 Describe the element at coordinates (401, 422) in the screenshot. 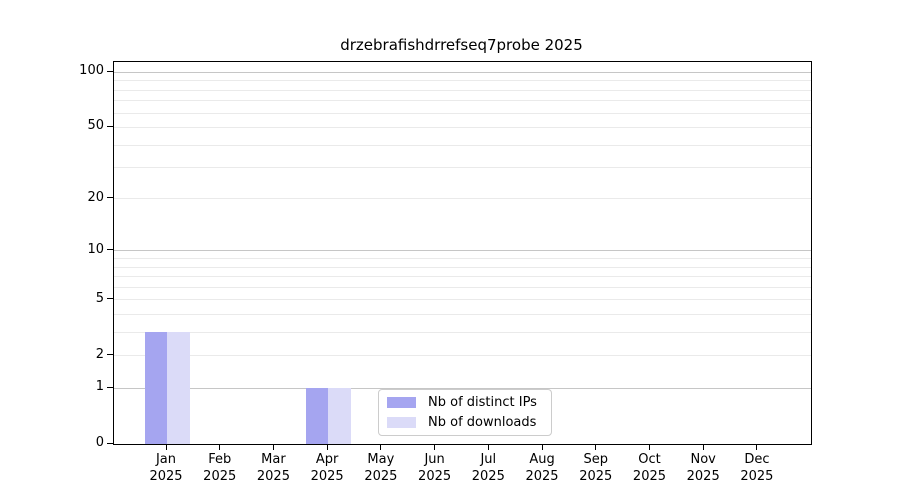

I see `legend-swatch-downloads` at that location.